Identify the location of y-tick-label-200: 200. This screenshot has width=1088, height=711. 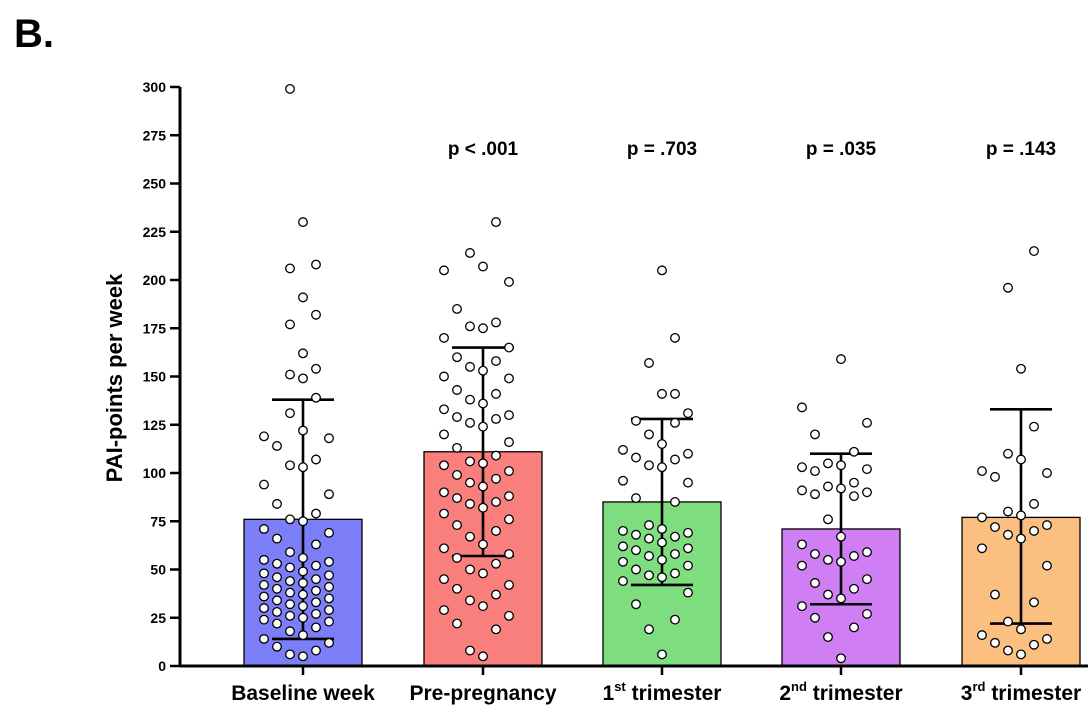
(155, 280).